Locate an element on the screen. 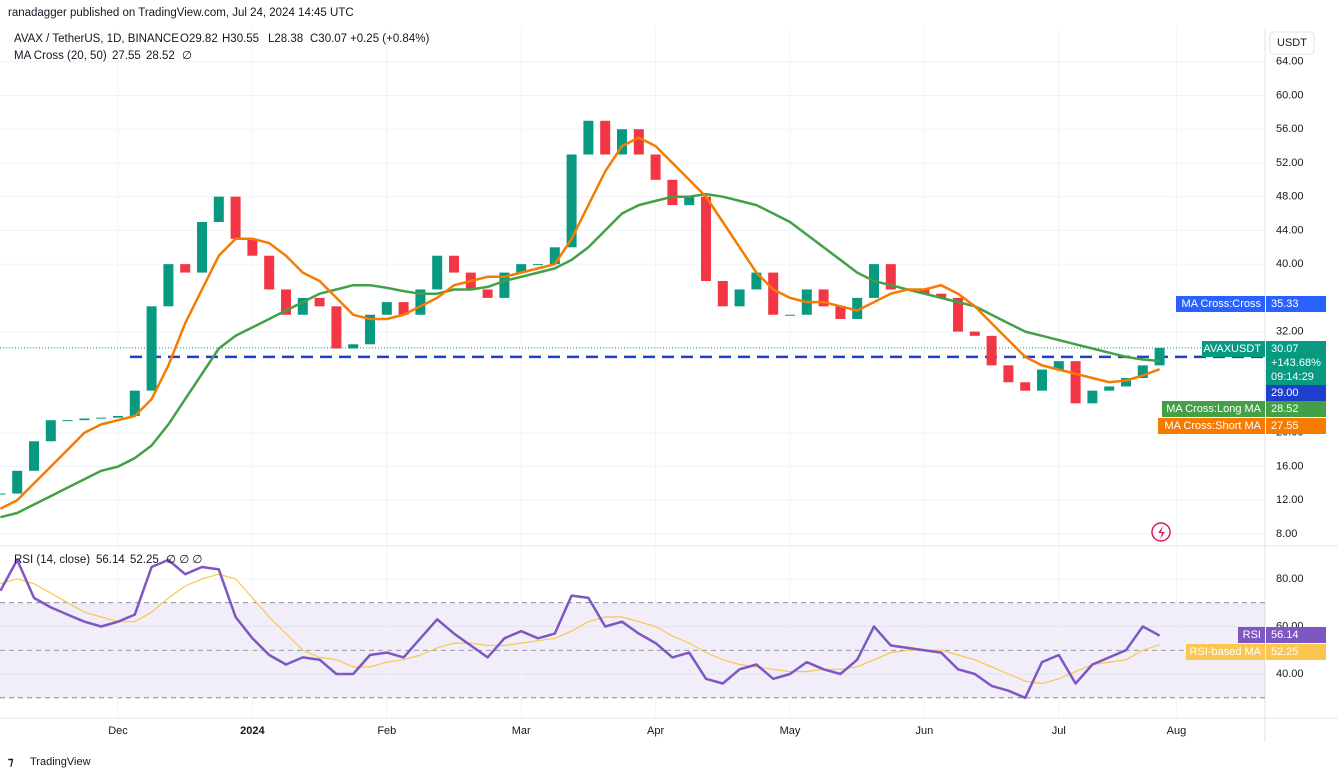 The width and height of the screenshot is (1338, 776). ohlc-value: O29.82 is located at coordinates (199, 39).